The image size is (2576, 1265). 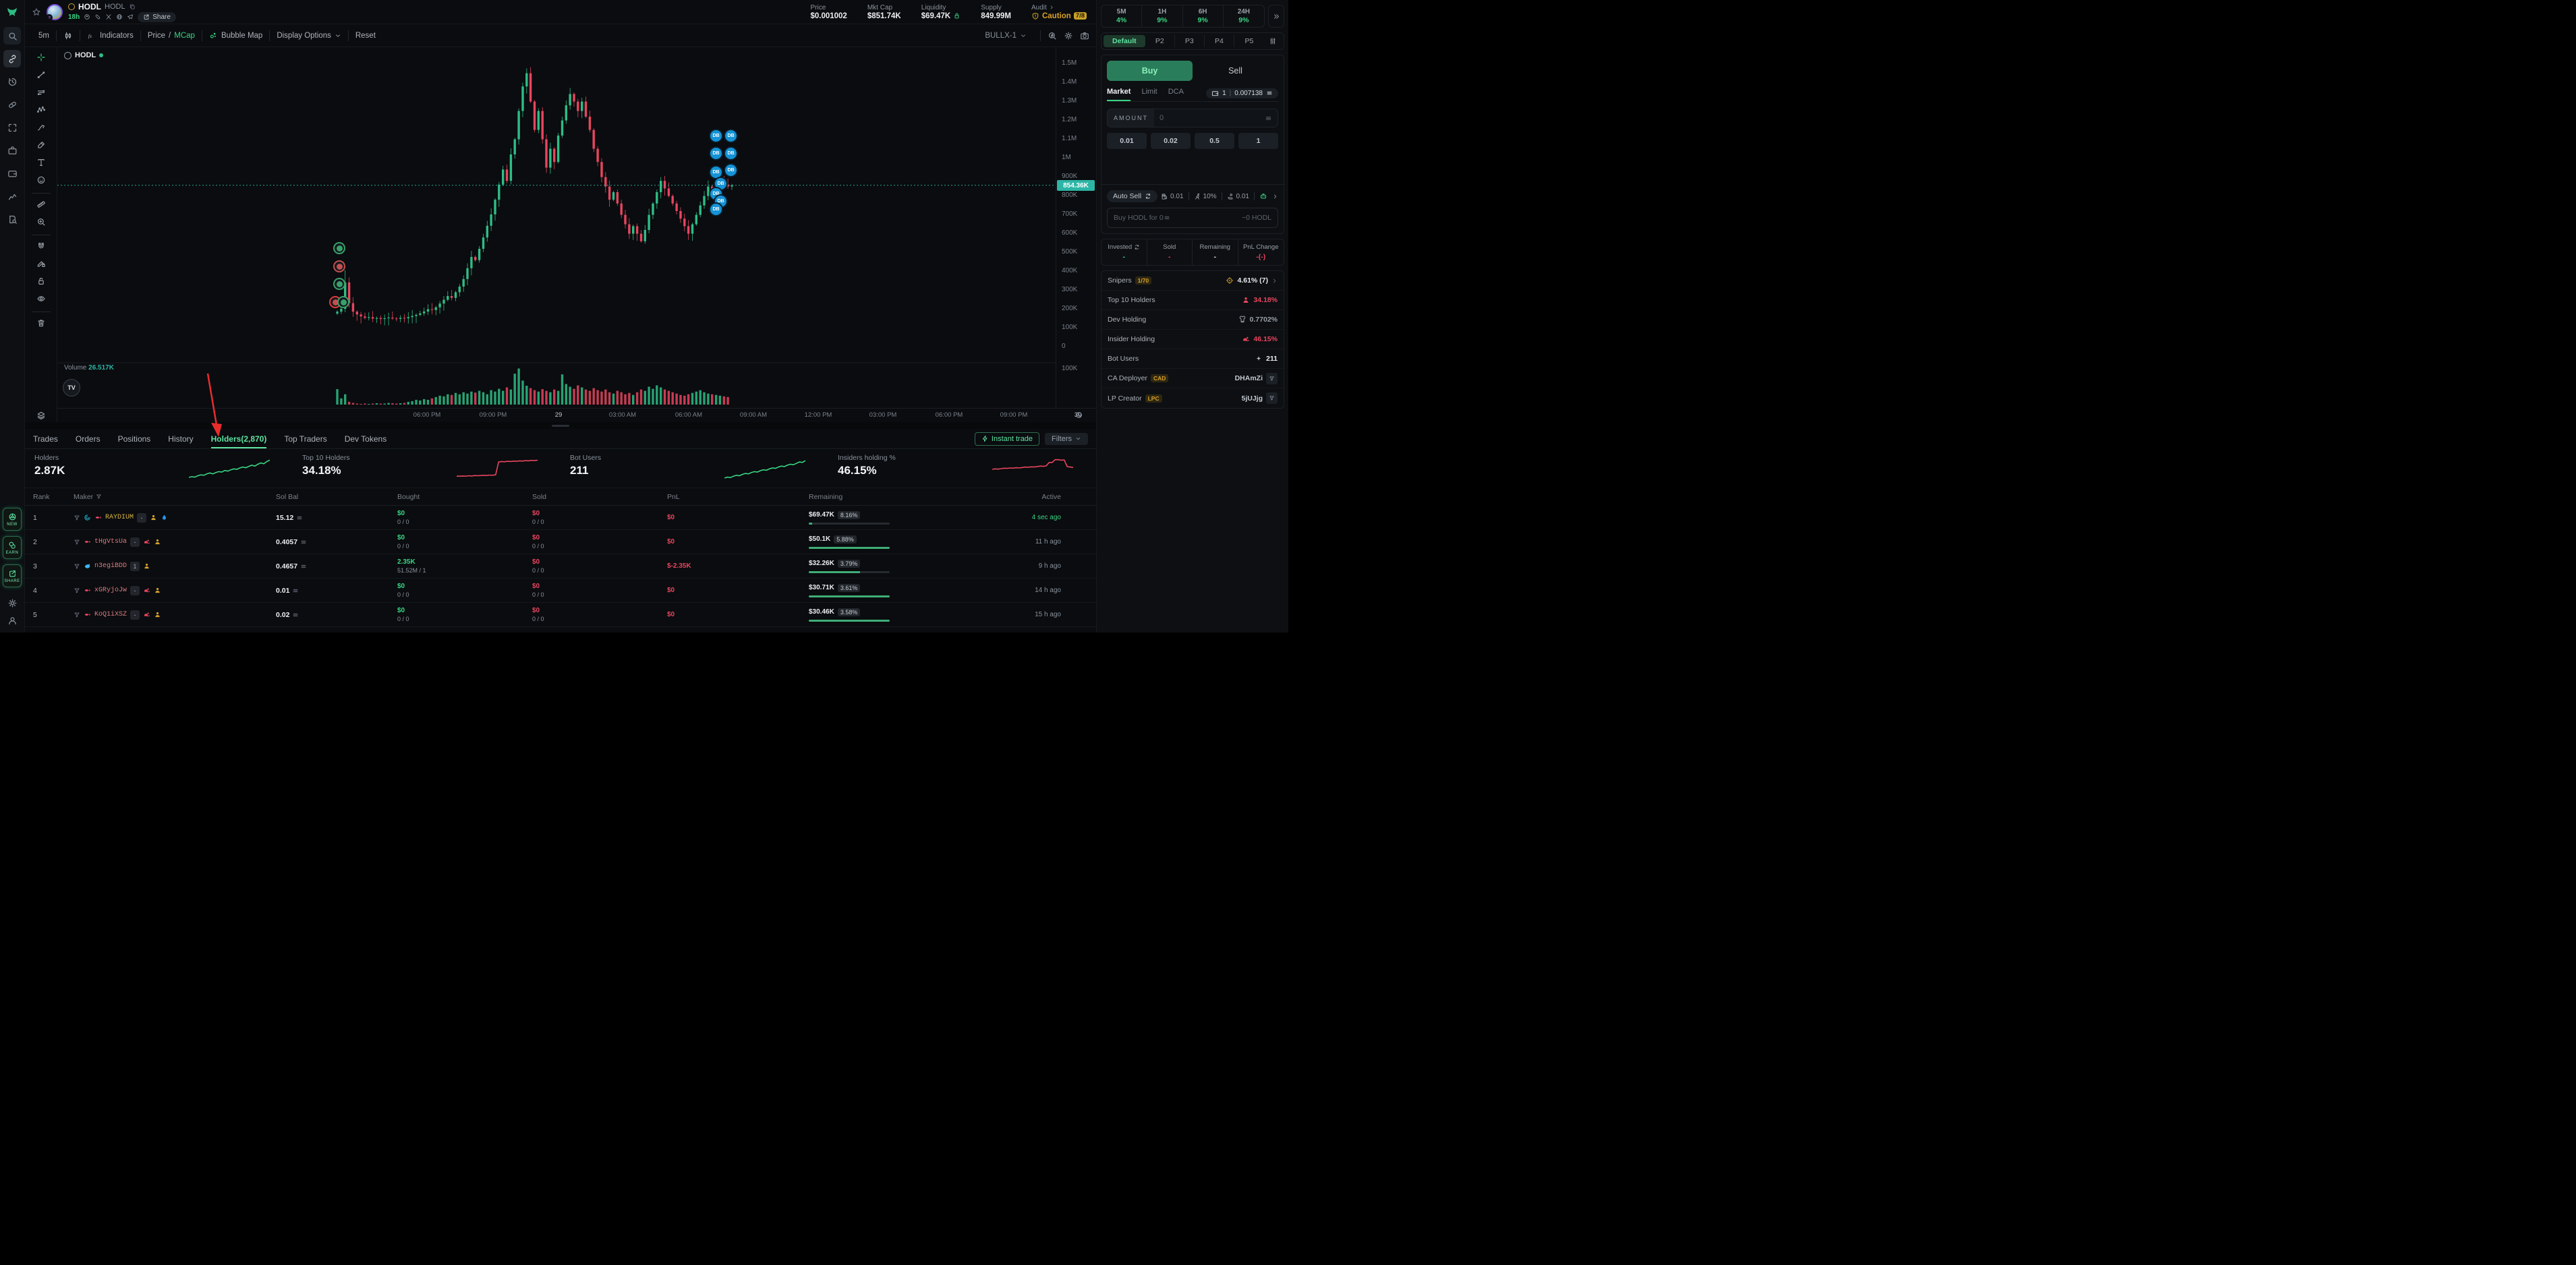 I want to click on gas-setting: 0.01, so click(x=1172, y=196).